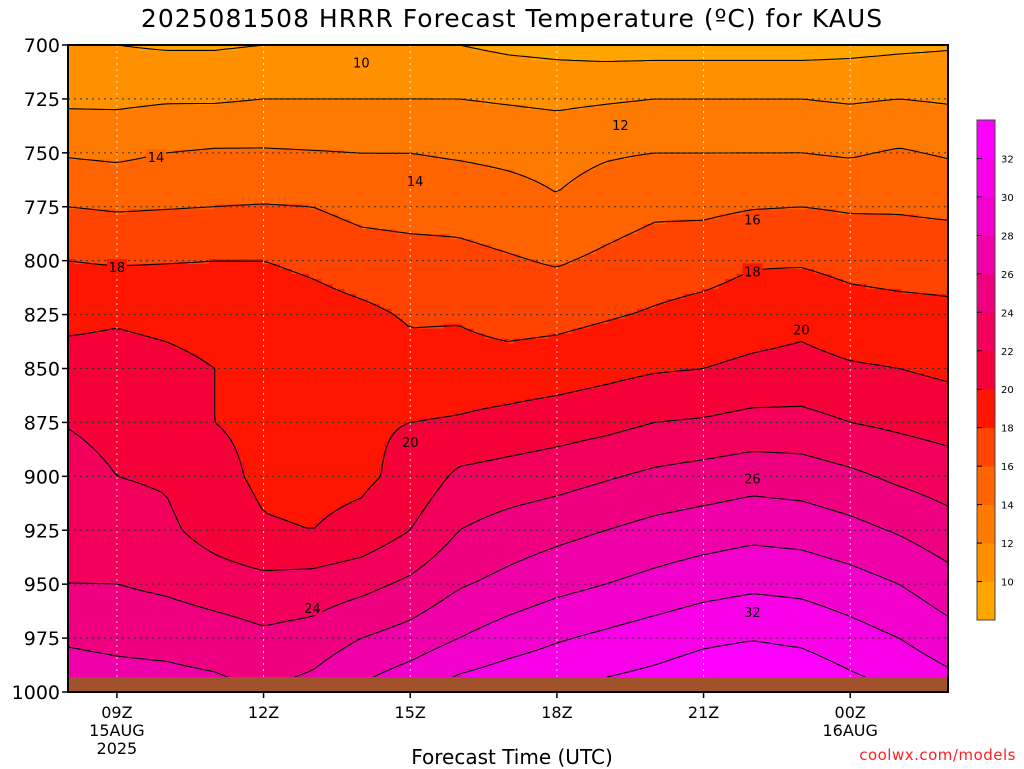 The image size is (1024, 769). What do you see at coordinates (703, 712) in the screenshot?
I see `x-tick-label: 21Z` at bounding box center [703, 712].